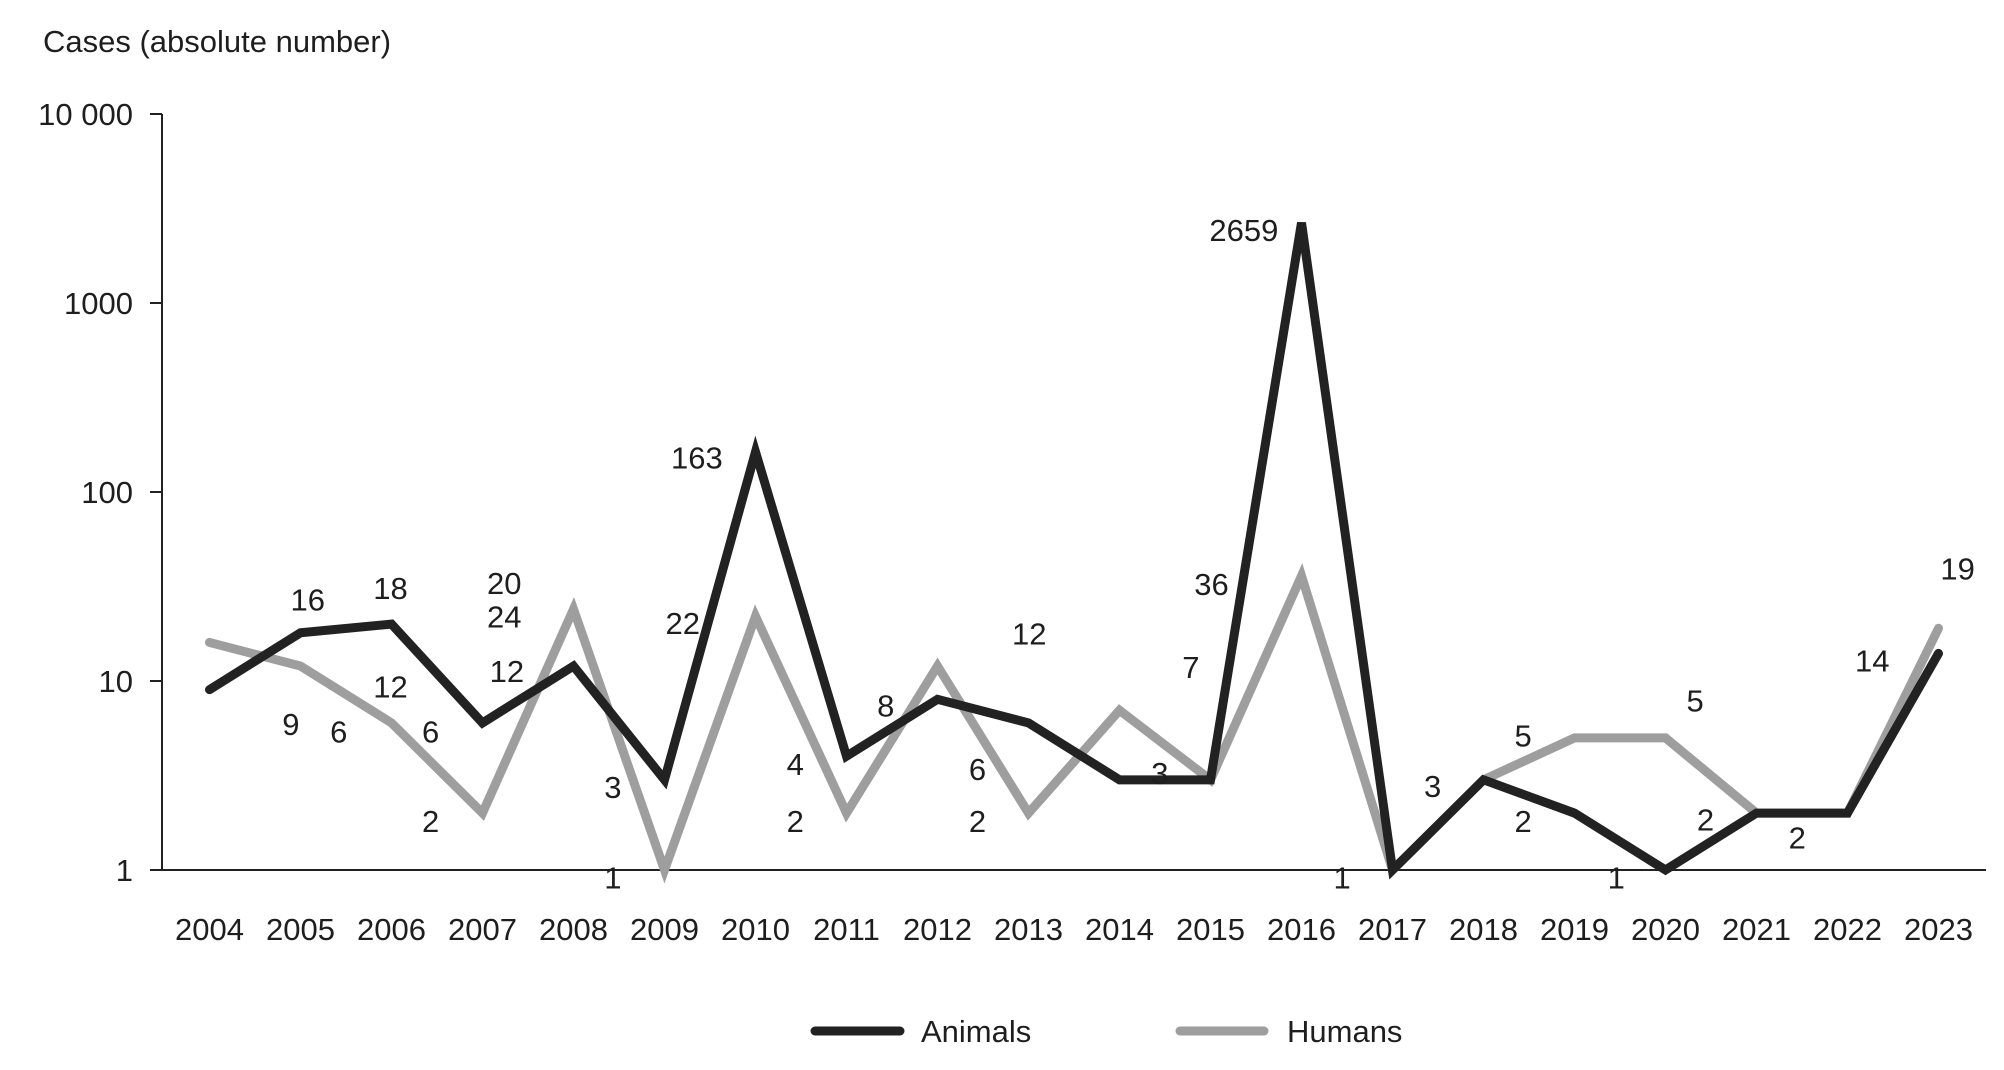 The width and height of the screenshot is (2004, 1070). What do you see at coordinates (755, 929) in the screenshot?
I see `x-tick-label: 2010` at bounding box center [755, 929].